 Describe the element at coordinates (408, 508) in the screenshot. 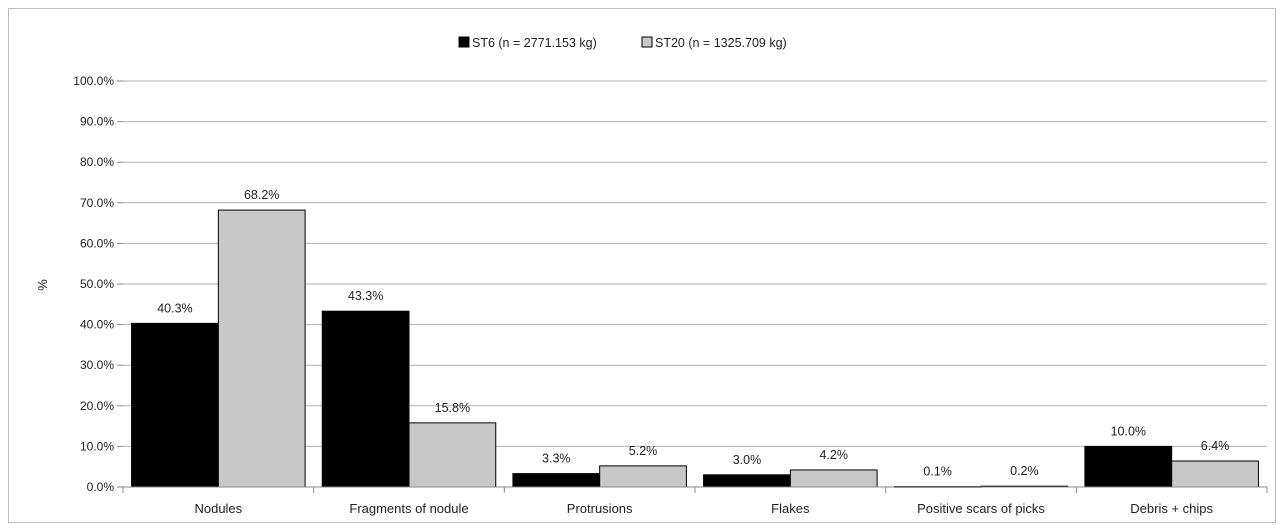

I see `x-category-label: Fragments of nodule` at that location.